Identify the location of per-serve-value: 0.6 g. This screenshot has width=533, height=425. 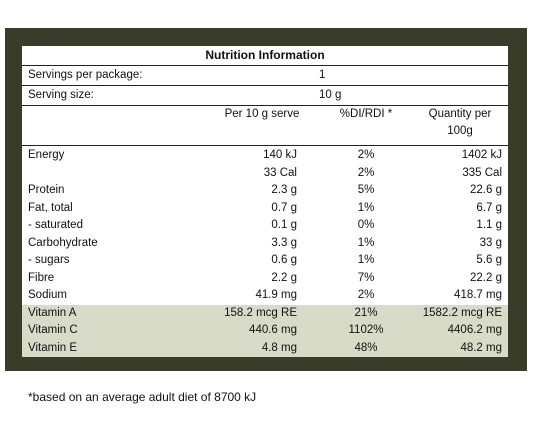
(284, 260).